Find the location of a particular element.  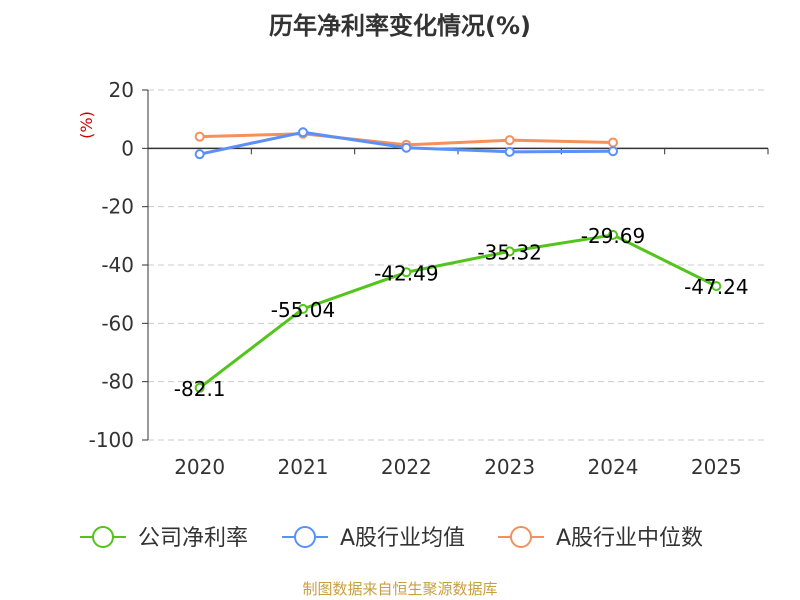

y-tick-label: -80 is located at coordinates (117, 382).